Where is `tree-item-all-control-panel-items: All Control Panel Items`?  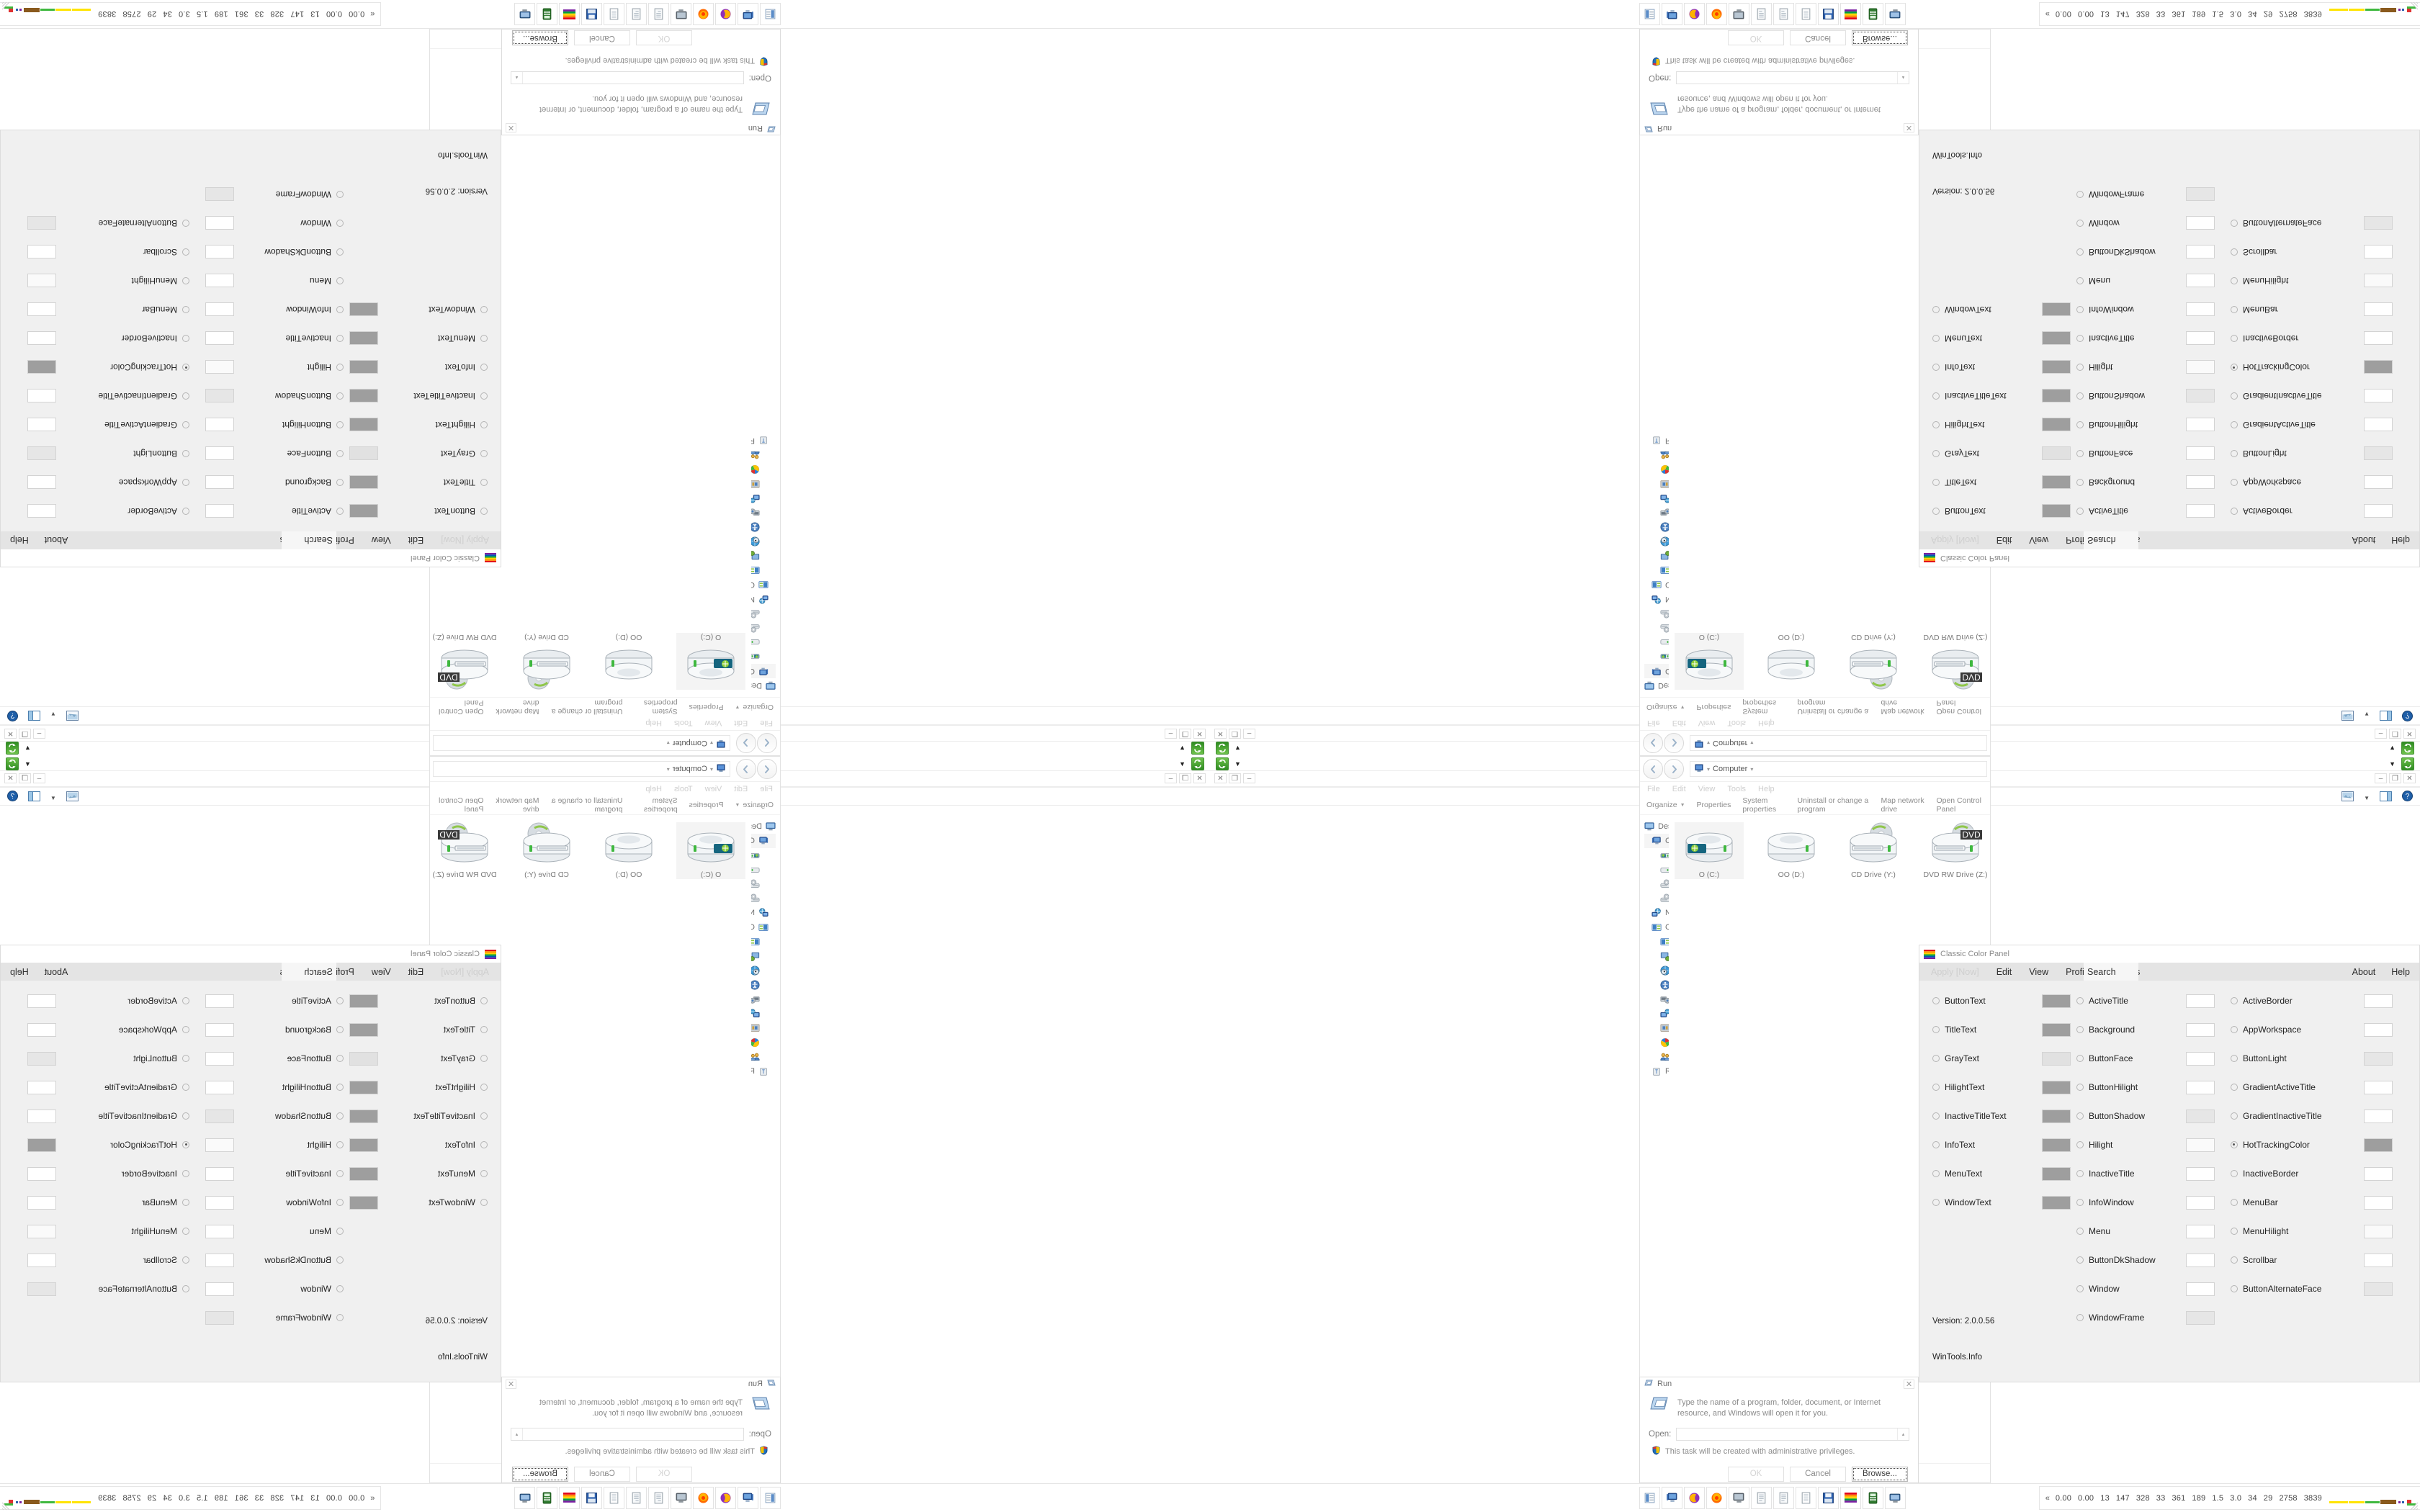
tree-item-all-control-panel-items: All Control Panel Items is located at coordinates (764, 570).